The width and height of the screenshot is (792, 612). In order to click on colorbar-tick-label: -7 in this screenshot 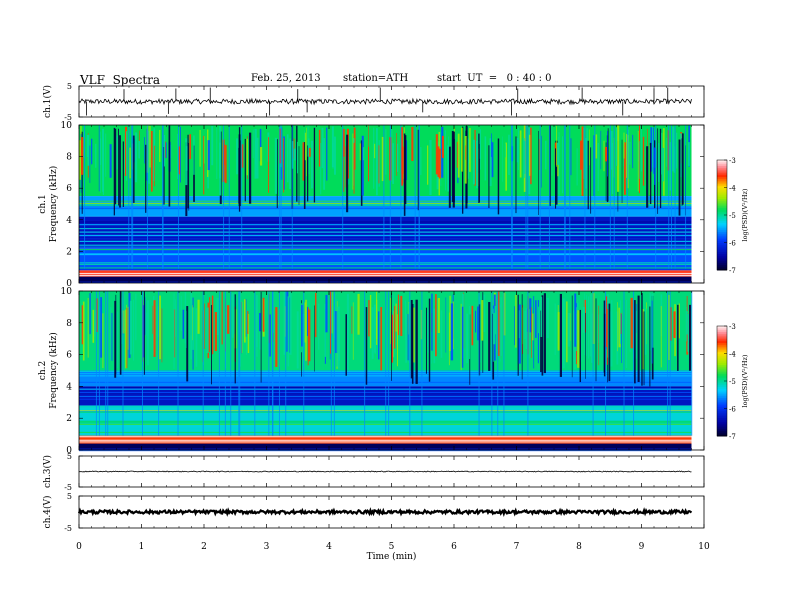, I will do `click(732, 437)`.